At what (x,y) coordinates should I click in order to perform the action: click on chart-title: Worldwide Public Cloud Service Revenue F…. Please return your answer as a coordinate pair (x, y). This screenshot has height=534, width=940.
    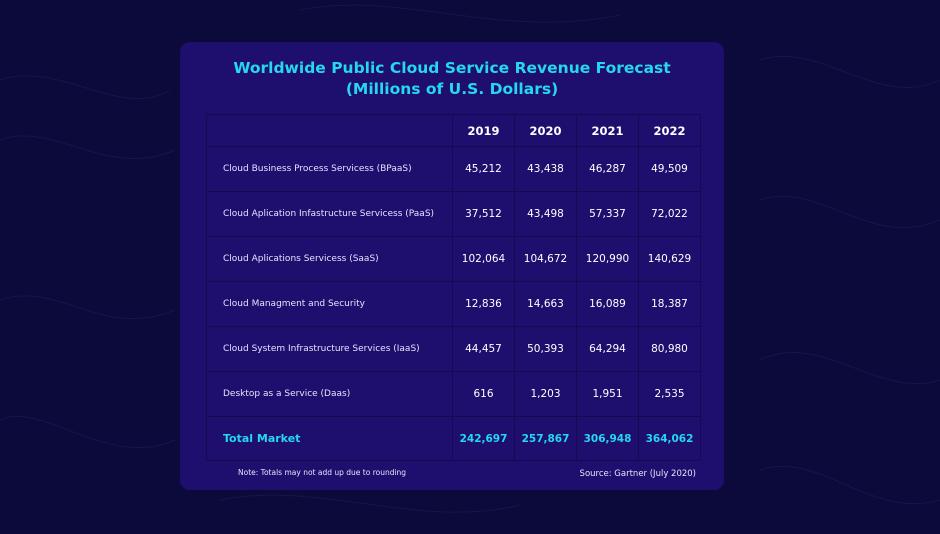
    Looking at the image, I should click on (452, 68).